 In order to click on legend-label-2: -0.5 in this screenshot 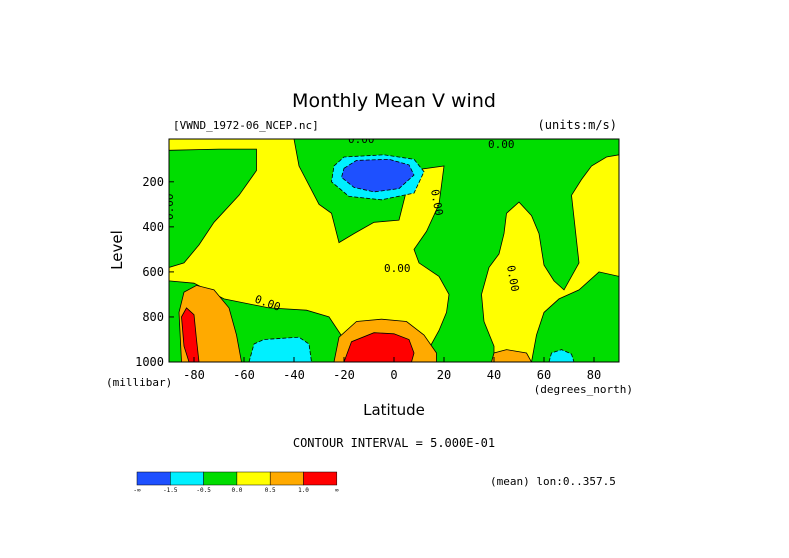, I will do `click(203, 490)`.